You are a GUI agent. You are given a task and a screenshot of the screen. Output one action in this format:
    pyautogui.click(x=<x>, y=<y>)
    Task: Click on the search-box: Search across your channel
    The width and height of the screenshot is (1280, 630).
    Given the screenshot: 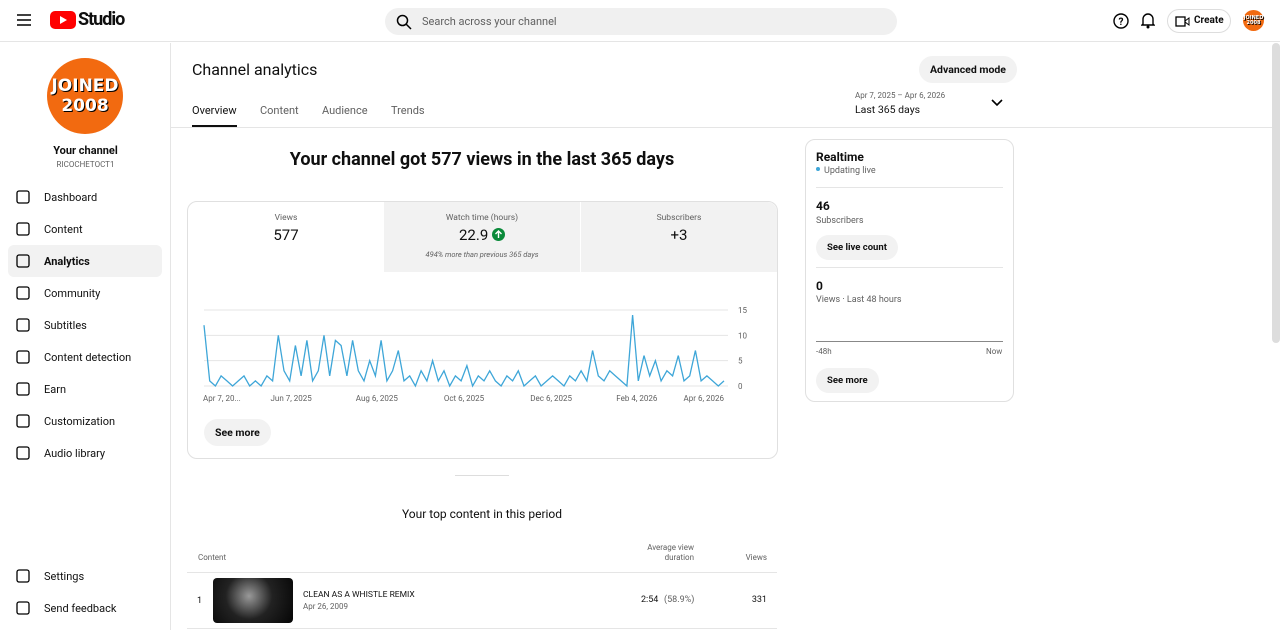 What is the action you would take?
    pyautogui.click(x=641, y=21)
    